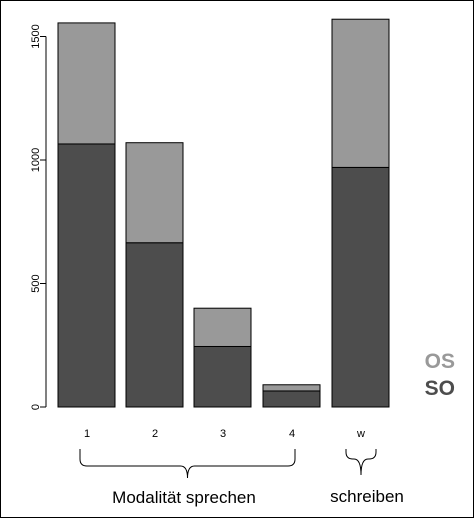 This screenshot has height=522, width=474. What do you see at coordinates (360, 287) in the screenshot?
I see `bar-segment-so-w` at bounding box center [360, 287].